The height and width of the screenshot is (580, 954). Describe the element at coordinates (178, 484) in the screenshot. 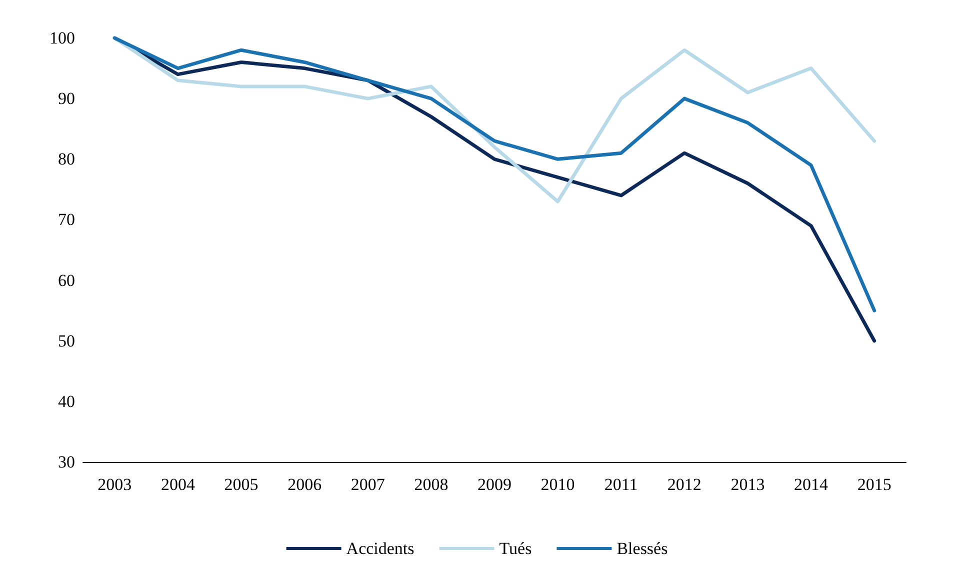

I see `x-tick-label: 2004` at that location.